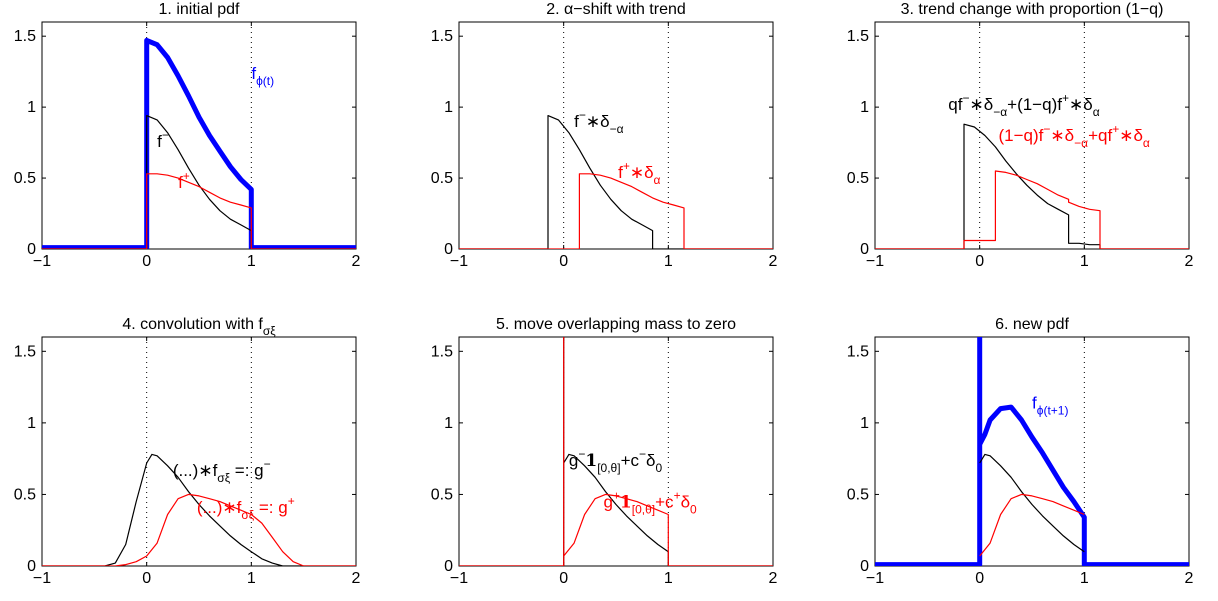  I want to click on annotation-part: (1−q)f, so click(1021, 135).